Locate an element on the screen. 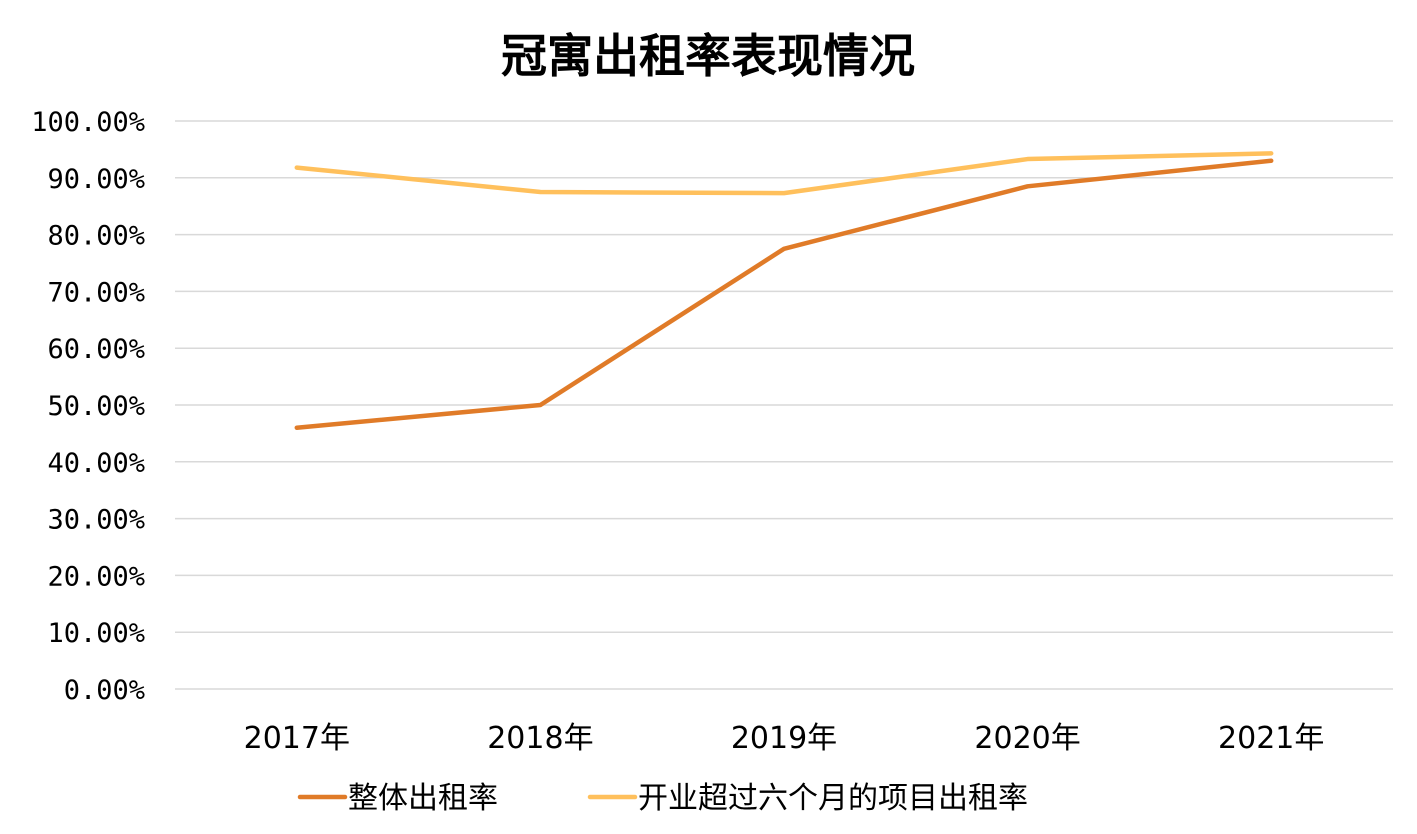  y-tick-label: 70.00% is located at coordinates (96, 292).